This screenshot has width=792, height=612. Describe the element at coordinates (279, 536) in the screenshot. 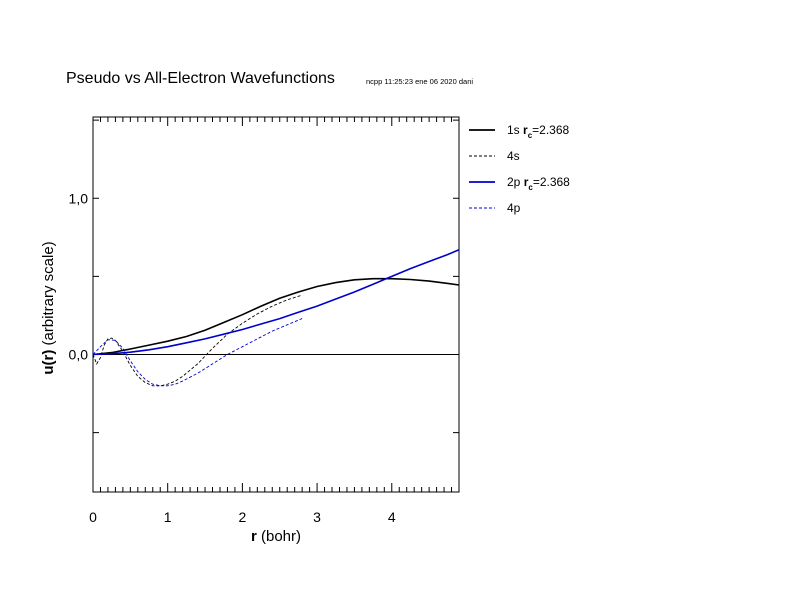

I see `x-axis-label-unit: (bohr)` at that location.